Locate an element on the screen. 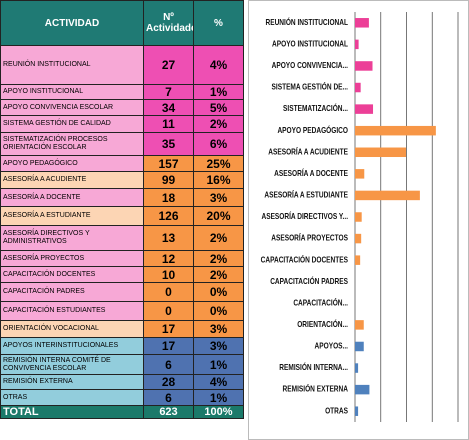 Image resolution: width=469 pixels, height=440 pixels. table-row: CAPACITACIÓN PADRES 0 0% is located at coordinates (122, 292).